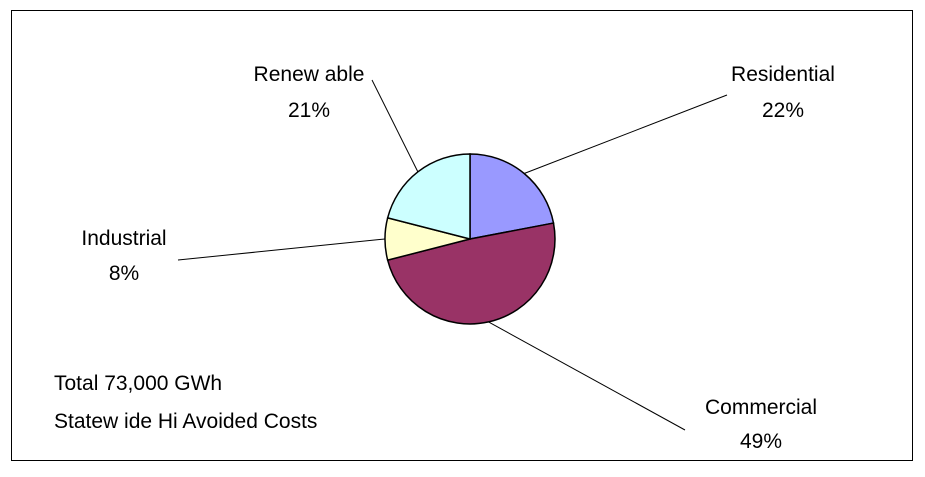  What do you see at coordinates (761, 407) in the screenshot?
I see `slice-label-commercial: Commercial` at bounding box center [761, 407].